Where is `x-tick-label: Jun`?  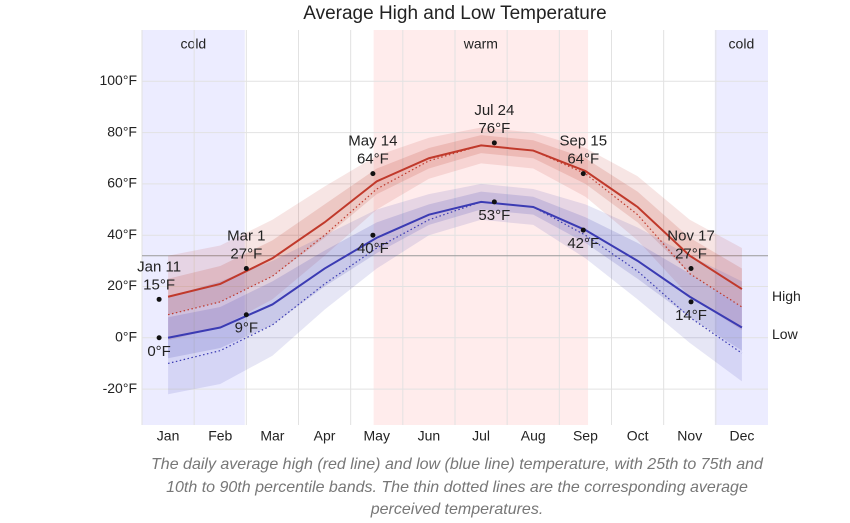
x-tick-label: Jun is located at coordinates (429, 436).